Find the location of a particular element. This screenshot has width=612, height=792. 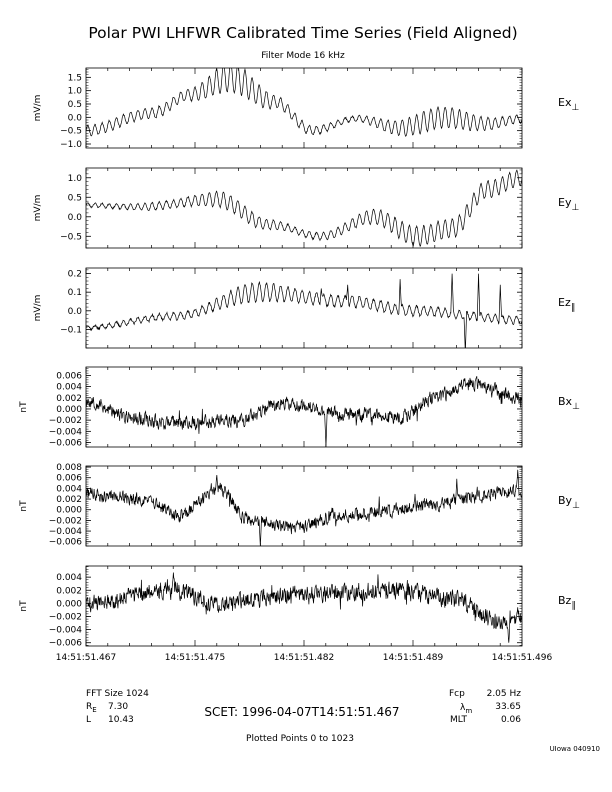

mlt-label: MLT is located at coordinates (459, 720).